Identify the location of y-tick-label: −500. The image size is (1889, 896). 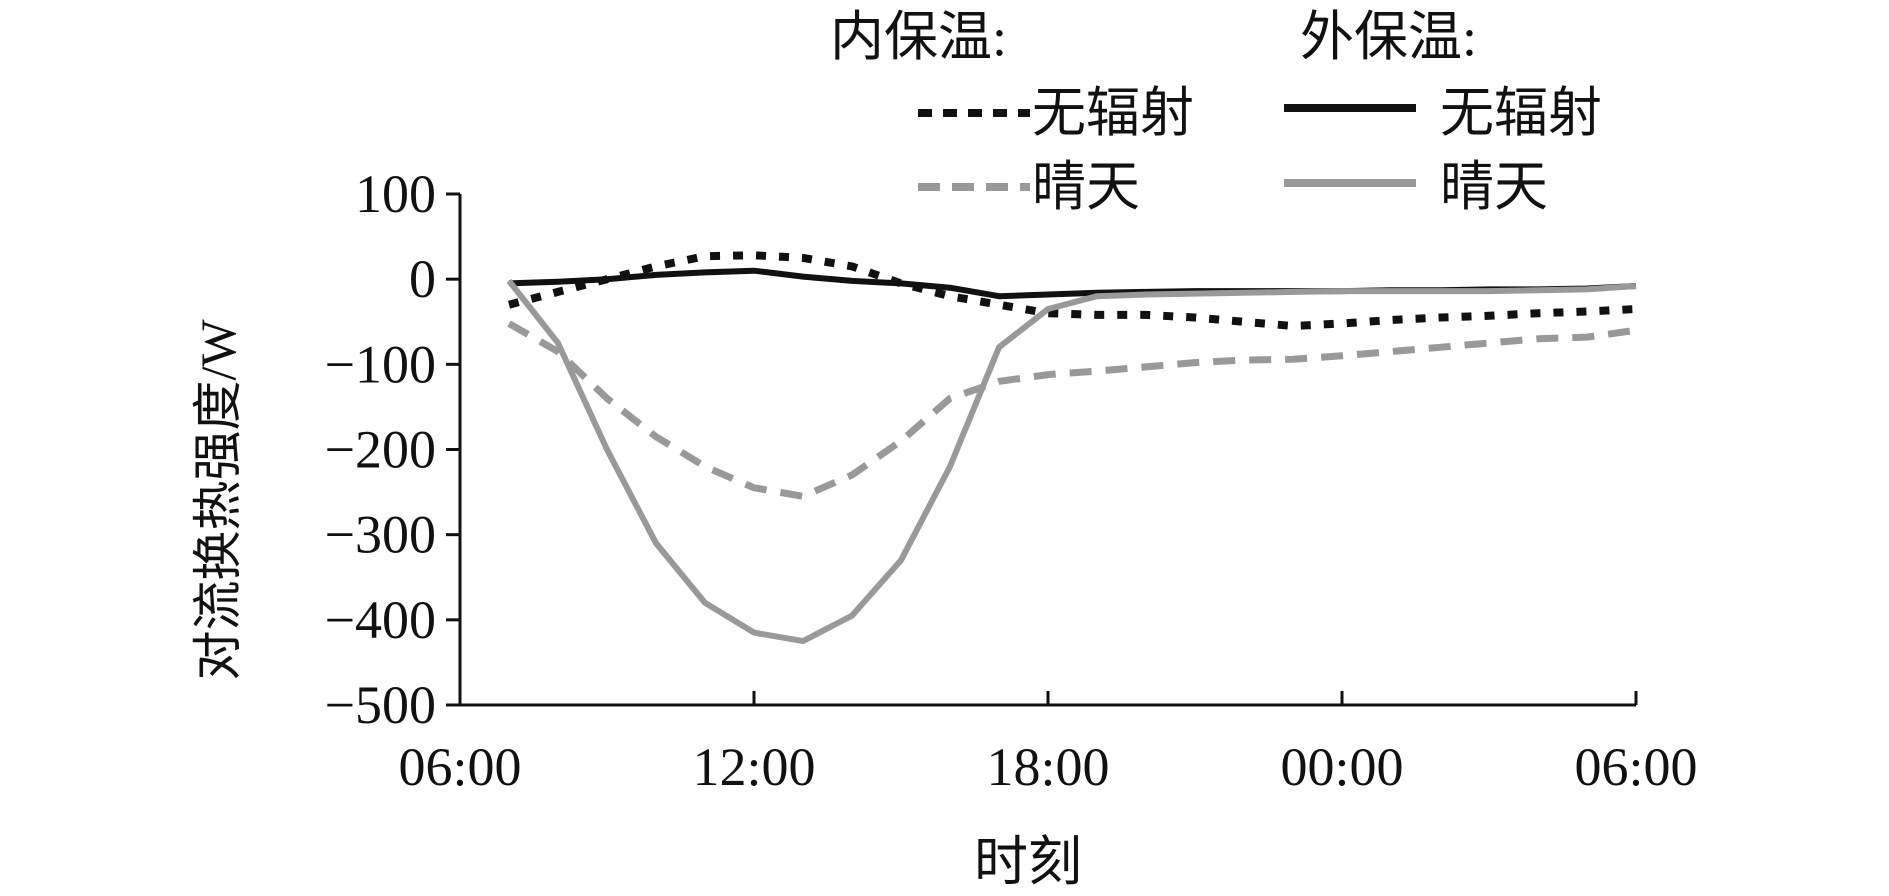
(380, 705).